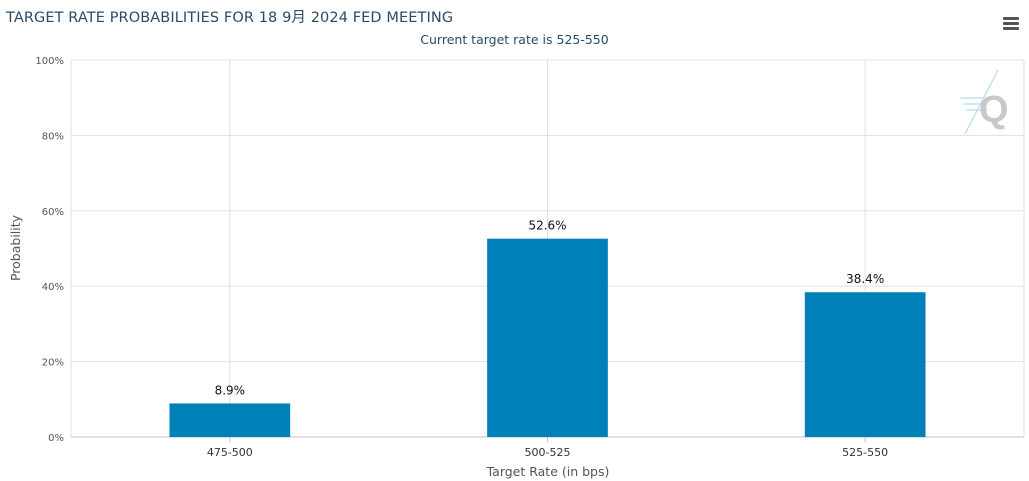 The image size is (1029, 481). Describe the element at coordinates (53, 287) in the screenshot. I see `y-tick-label: 40%` at that location.